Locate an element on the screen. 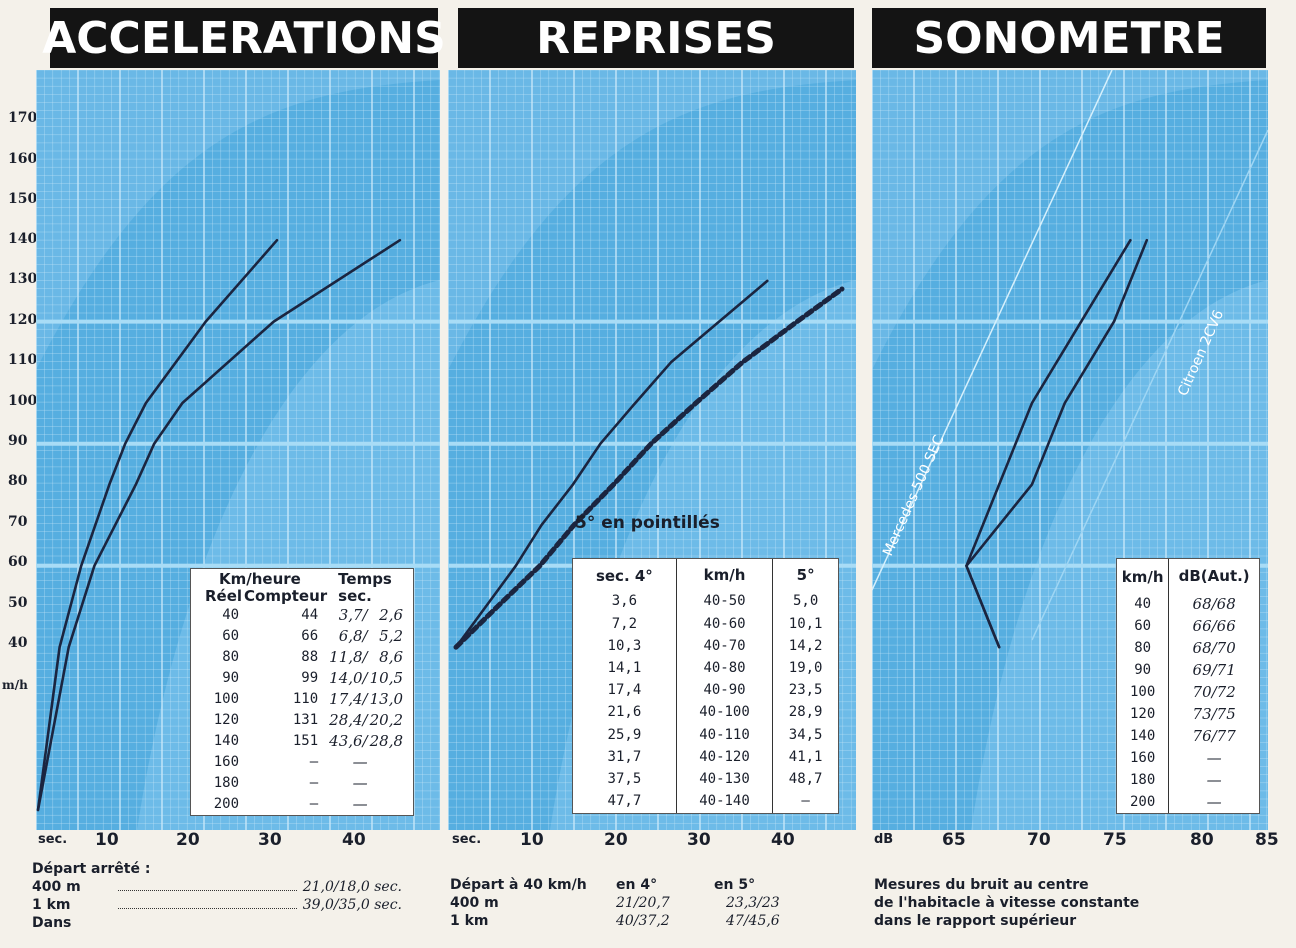 The height and width of the screenshot is (948, 1296). rep-table-row: 3,6 40-50 5,0 is located at coordinates (705, 601).